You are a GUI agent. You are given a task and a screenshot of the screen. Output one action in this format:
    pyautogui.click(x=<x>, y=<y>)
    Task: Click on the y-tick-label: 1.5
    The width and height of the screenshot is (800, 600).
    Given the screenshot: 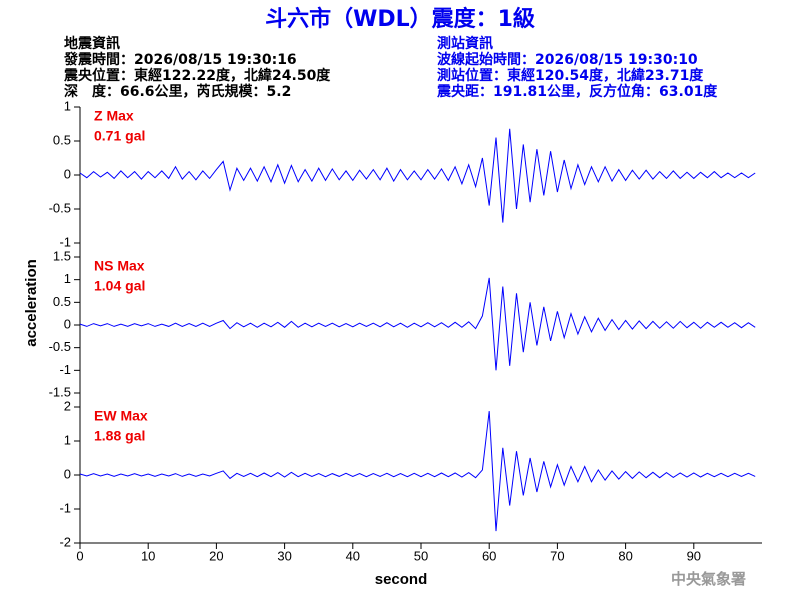 What is the action you would take?
    pyautogui.click(x=62, y=255)
    